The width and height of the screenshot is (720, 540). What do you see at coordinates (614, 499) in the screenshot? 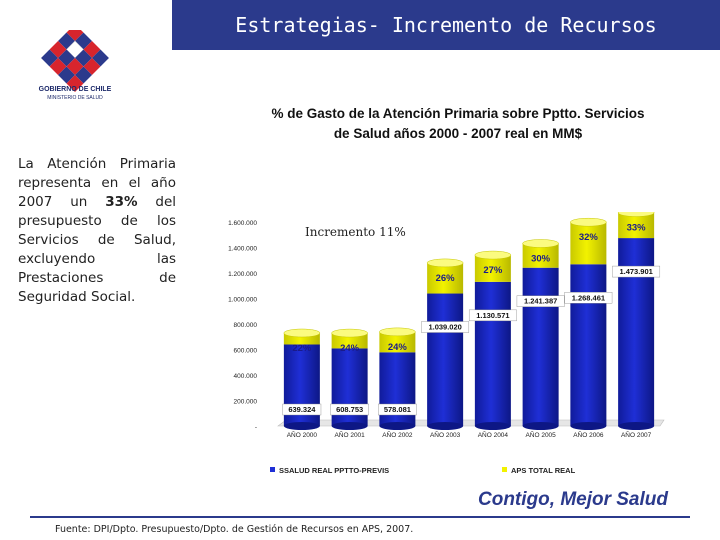
I see `slogan-part2: Mejor Salud` at bounding box center [614, 499].